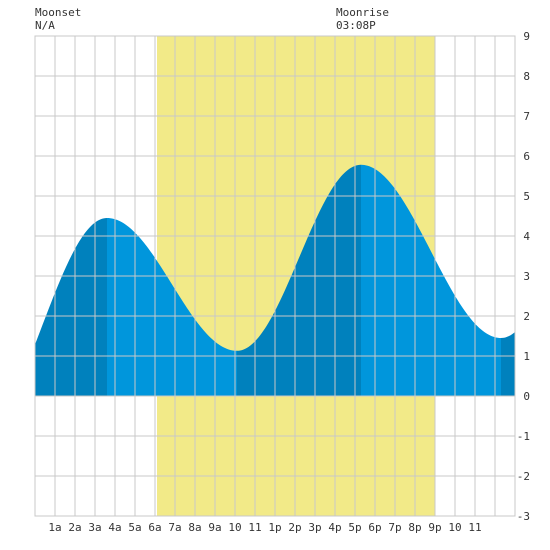 The width and height of the screenshot is (550, 550). I want to click on x-tick-label: 2a, so click(74, 527).